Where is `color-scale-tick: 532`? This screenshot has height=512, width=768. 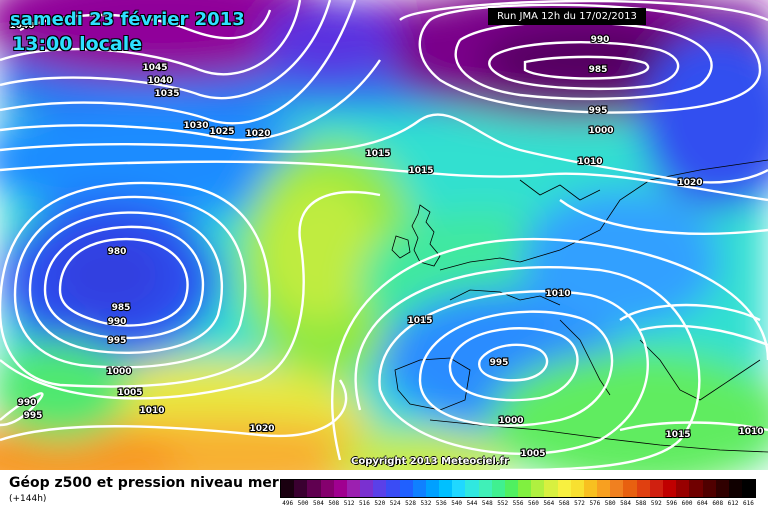
color-scale-tick: 532 is located at coordinates (426, 503).